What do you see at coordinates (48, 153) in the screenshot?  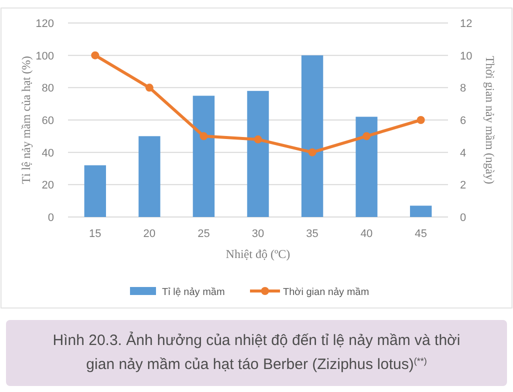 I see `y-tick-label: 40` at bounding box center [48, 153].